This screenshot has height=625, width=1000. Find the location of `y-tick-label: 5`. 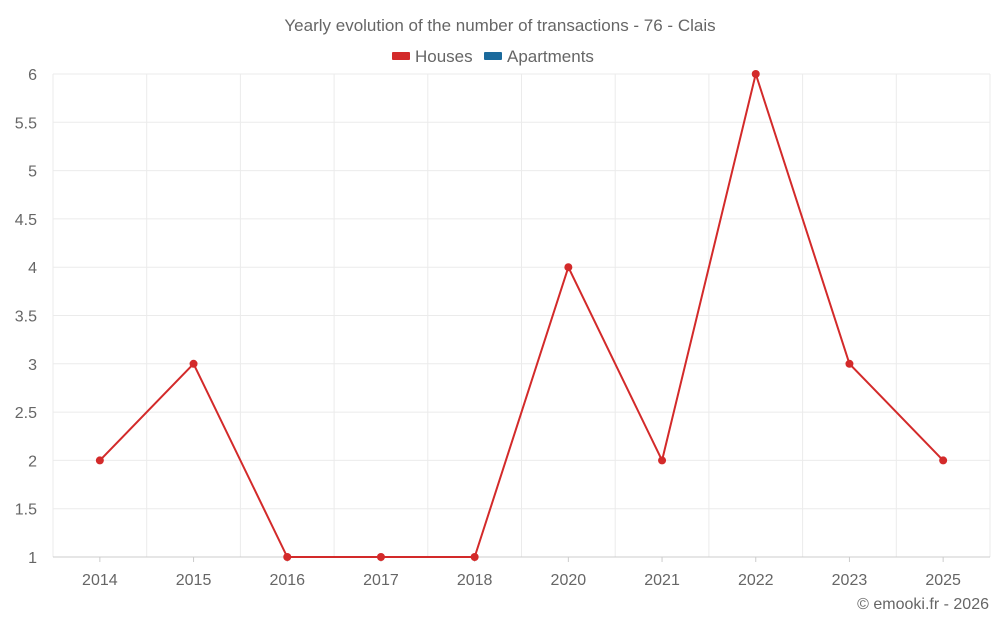

y-tick-label: 5 is located at coordinates (32, 172).